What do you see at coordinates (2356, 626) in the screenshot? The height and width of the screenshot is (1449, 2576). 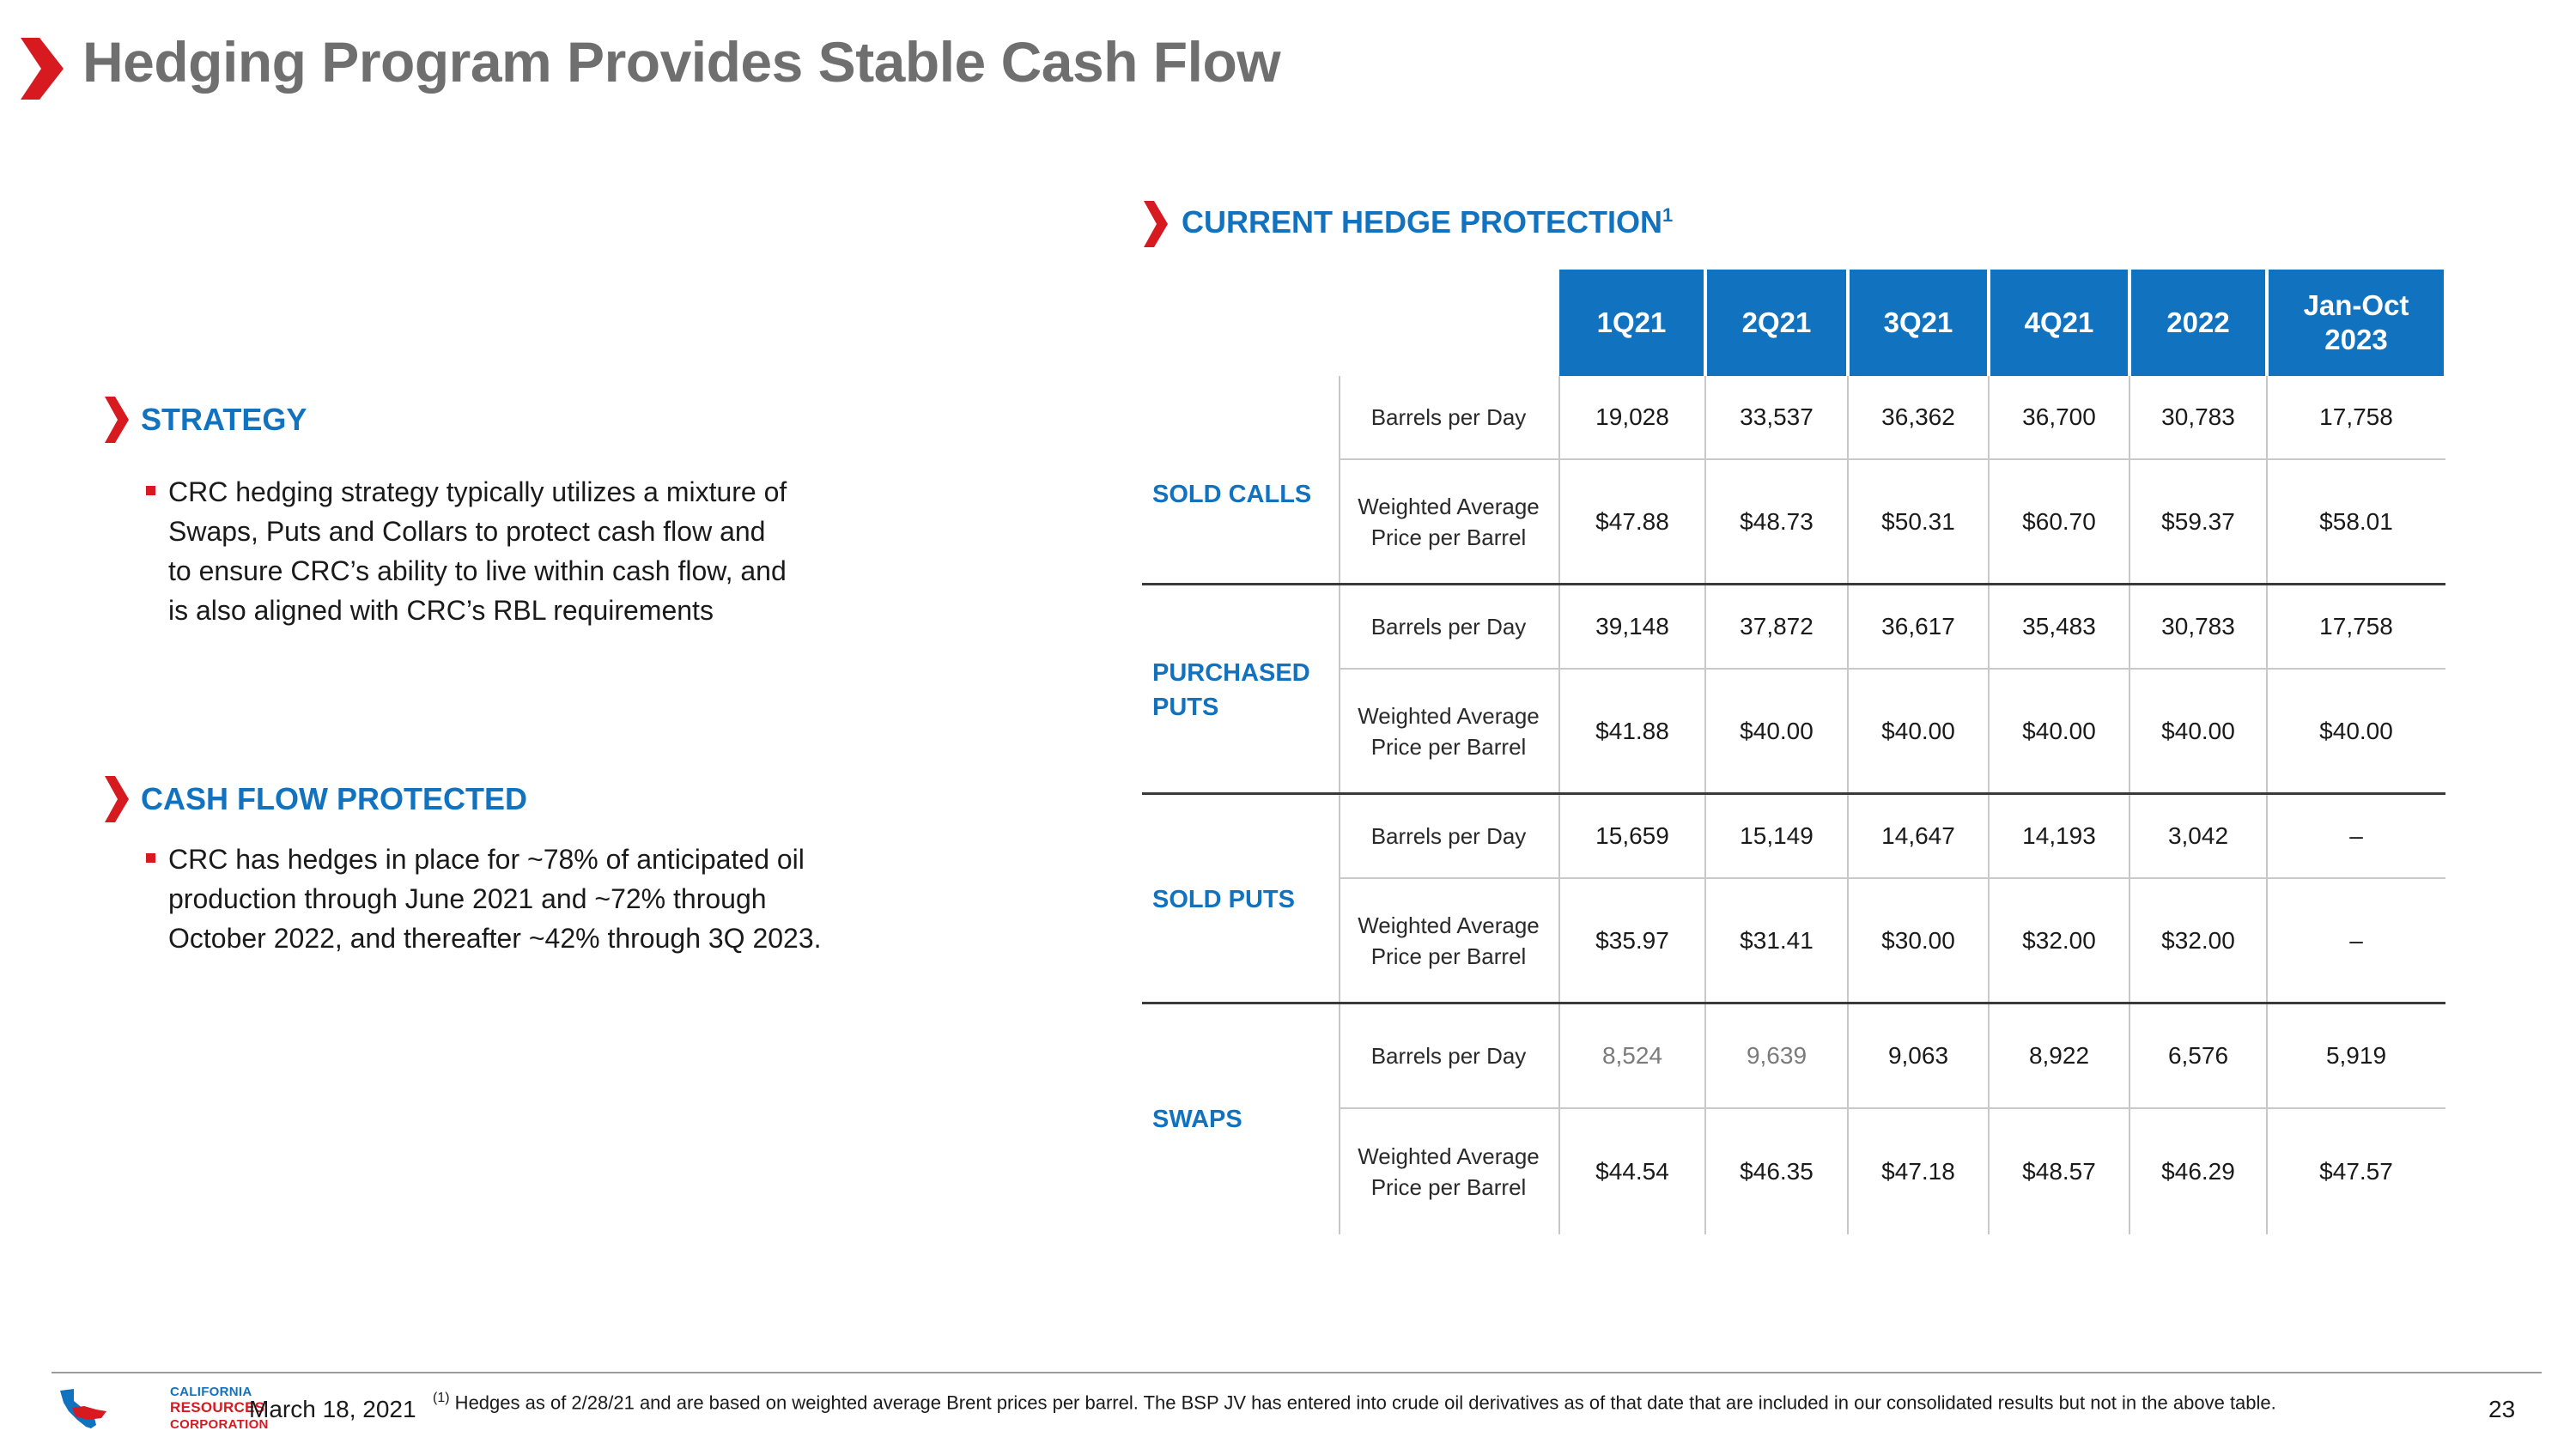 I see `purchased-puts-bpd-2023: 17,758` at bounding box center [2356, 626].